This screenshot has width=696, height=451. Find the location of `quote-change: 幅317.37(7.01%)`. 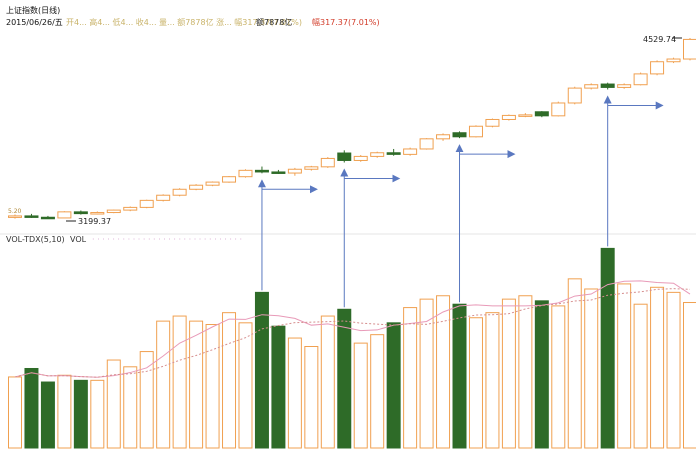

quote-change: 幅317.37(7.01%) is located at coordinates (346, 22).